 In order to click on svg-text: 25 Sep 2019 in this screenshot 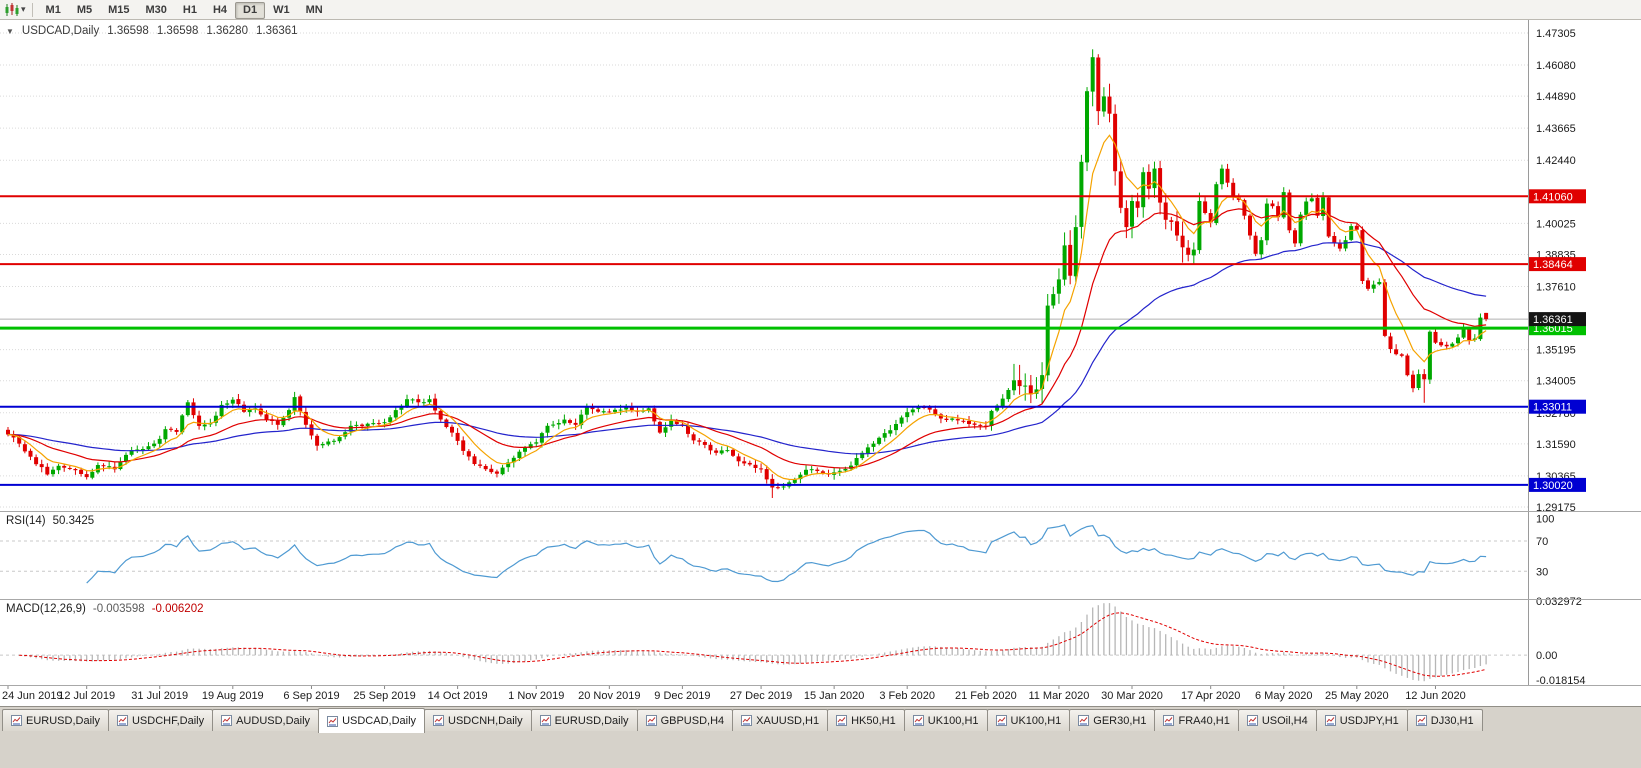, I will do `click(384, 696)`.